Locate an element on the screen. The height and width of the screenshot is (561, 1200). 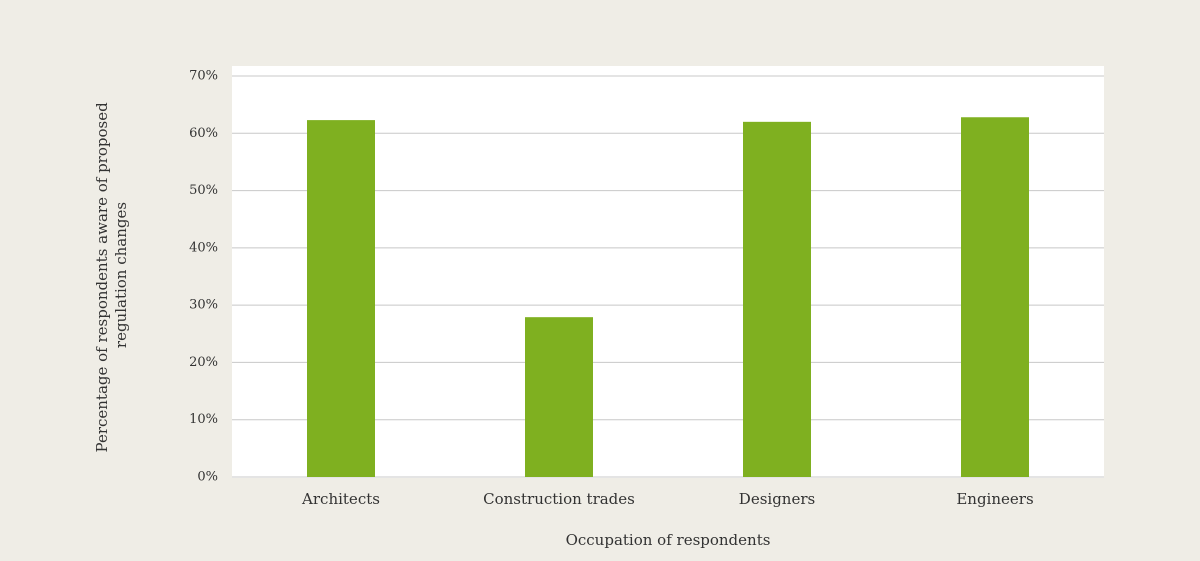
y-tick-label: 40% is located at coordinates (203, 247).